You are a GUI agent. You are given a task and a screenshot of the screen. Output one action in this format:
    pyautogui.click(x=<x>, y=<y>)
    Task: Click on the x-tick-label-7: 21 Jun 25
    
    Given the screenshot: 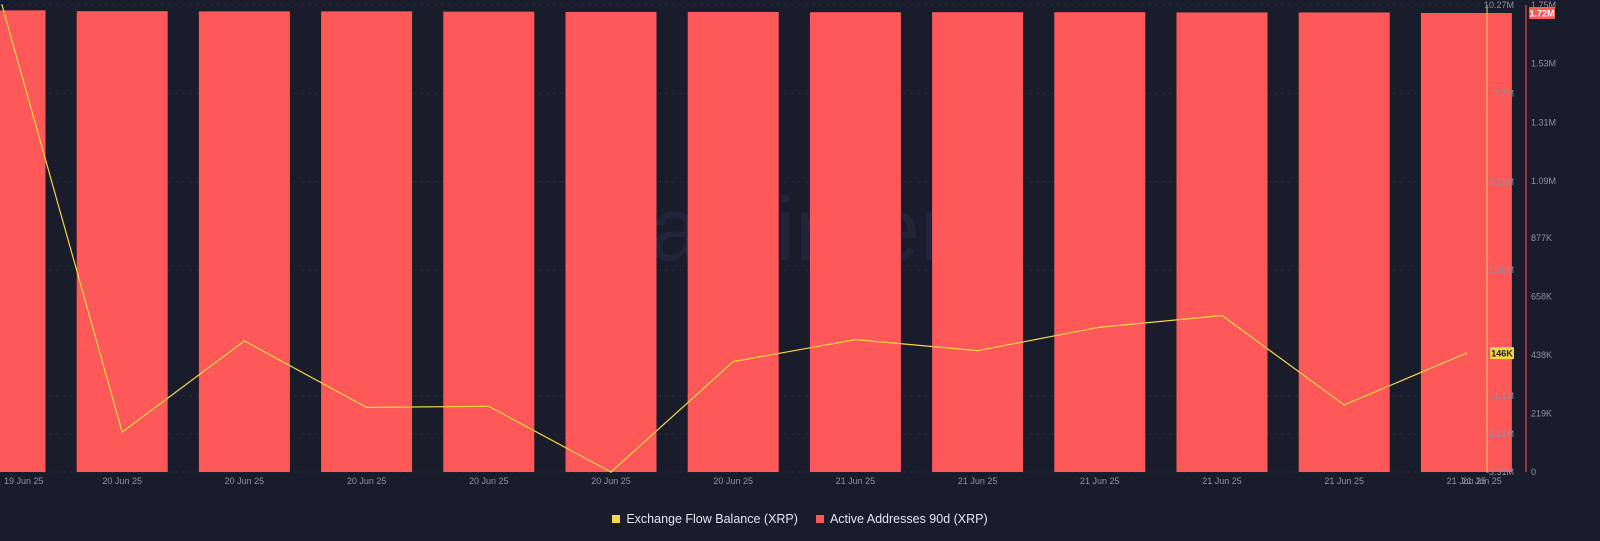 What is the action you would take?
    pyautogui.click(x=856, y=481)
    